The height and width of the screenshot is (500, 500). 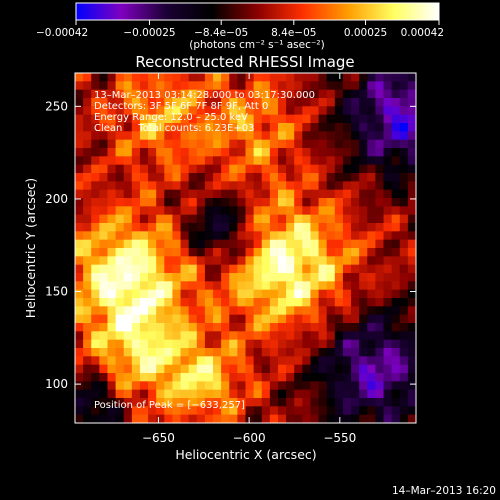 I want to click on plot-title: Reconstructed RHESSI Image, so click(x=244, y=62).